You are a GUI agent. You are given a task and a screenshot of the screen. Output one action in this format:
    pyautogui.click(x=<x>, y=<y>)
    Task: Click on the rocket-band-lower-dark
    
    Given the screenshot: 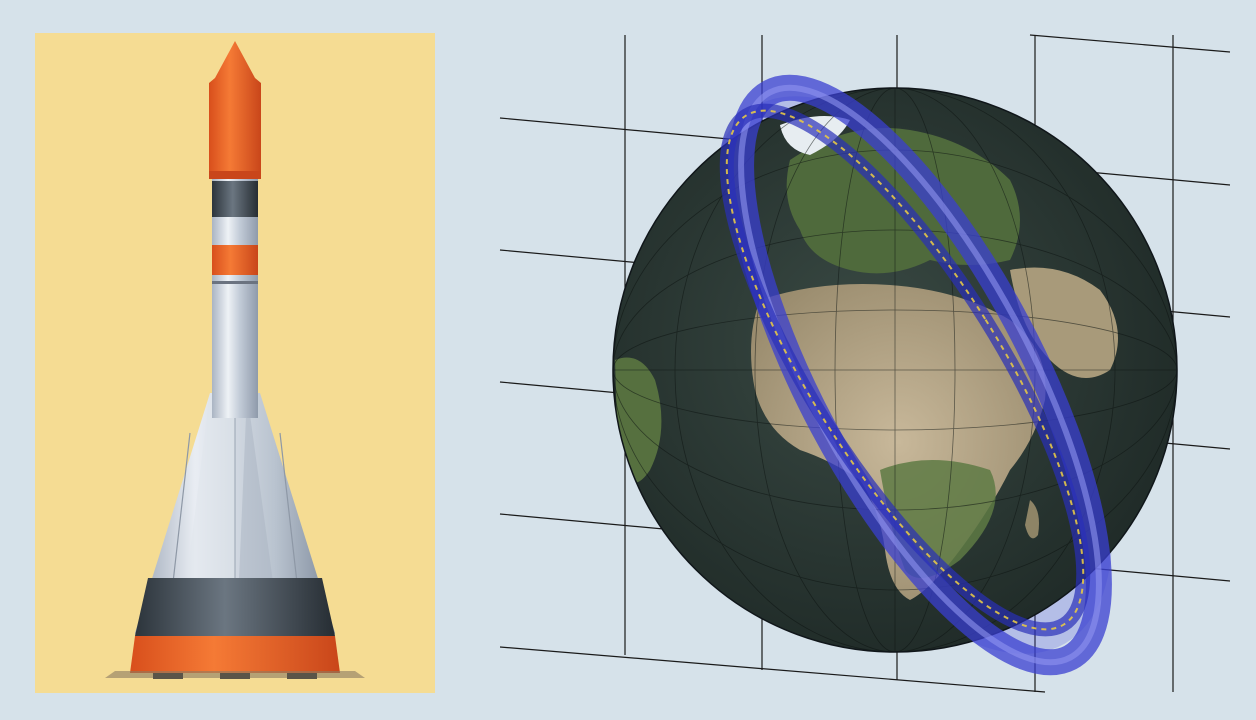 What is the action you would take?
    pyautogui.click(x=235, y=607)
    